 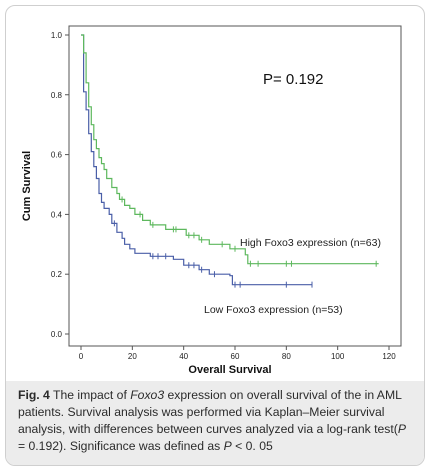 What do you see at coordinates (121, 446) in the screenshot?
I see `caption-text-part-3: = 0.192). Significance was defined as` at bounding box center [121, 446].